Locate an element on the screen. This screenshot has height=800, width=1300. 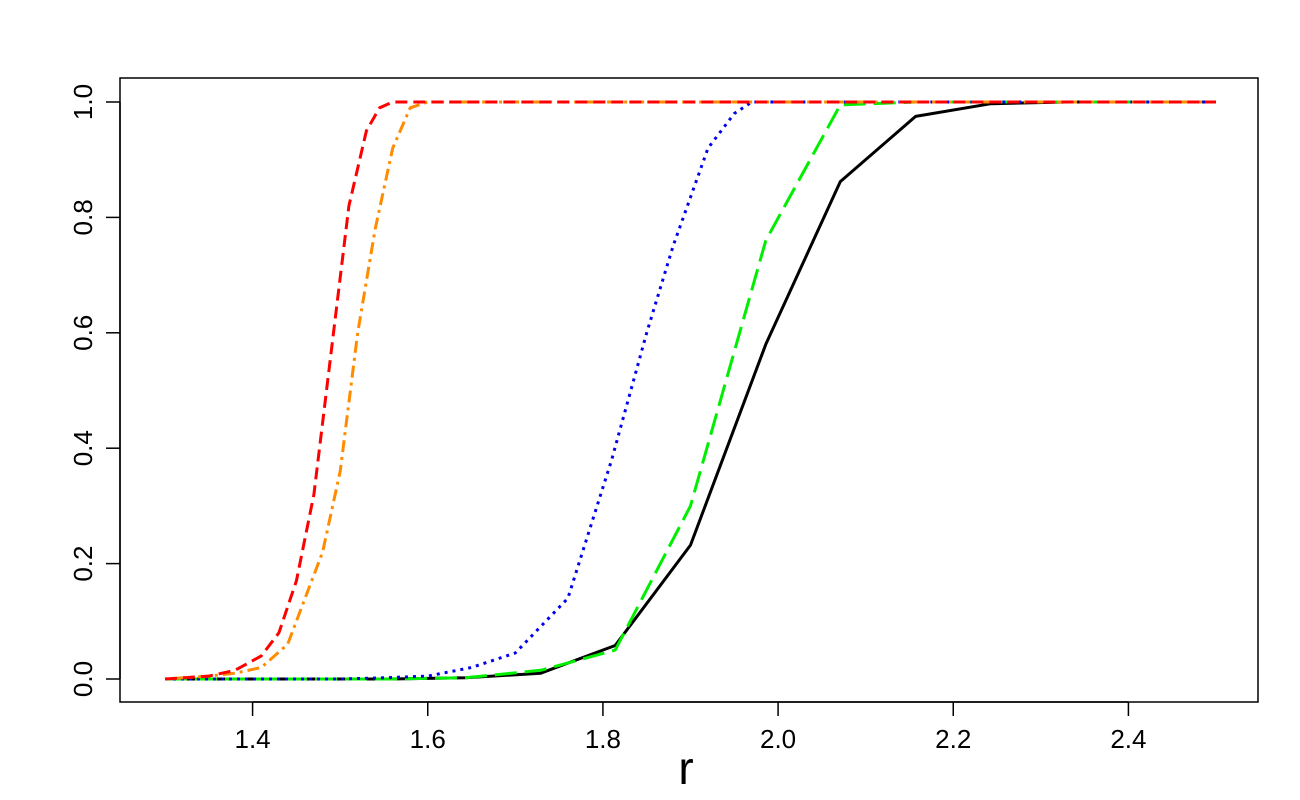
x-tick-label: 2.4 is located at coordinates (1128, 739).